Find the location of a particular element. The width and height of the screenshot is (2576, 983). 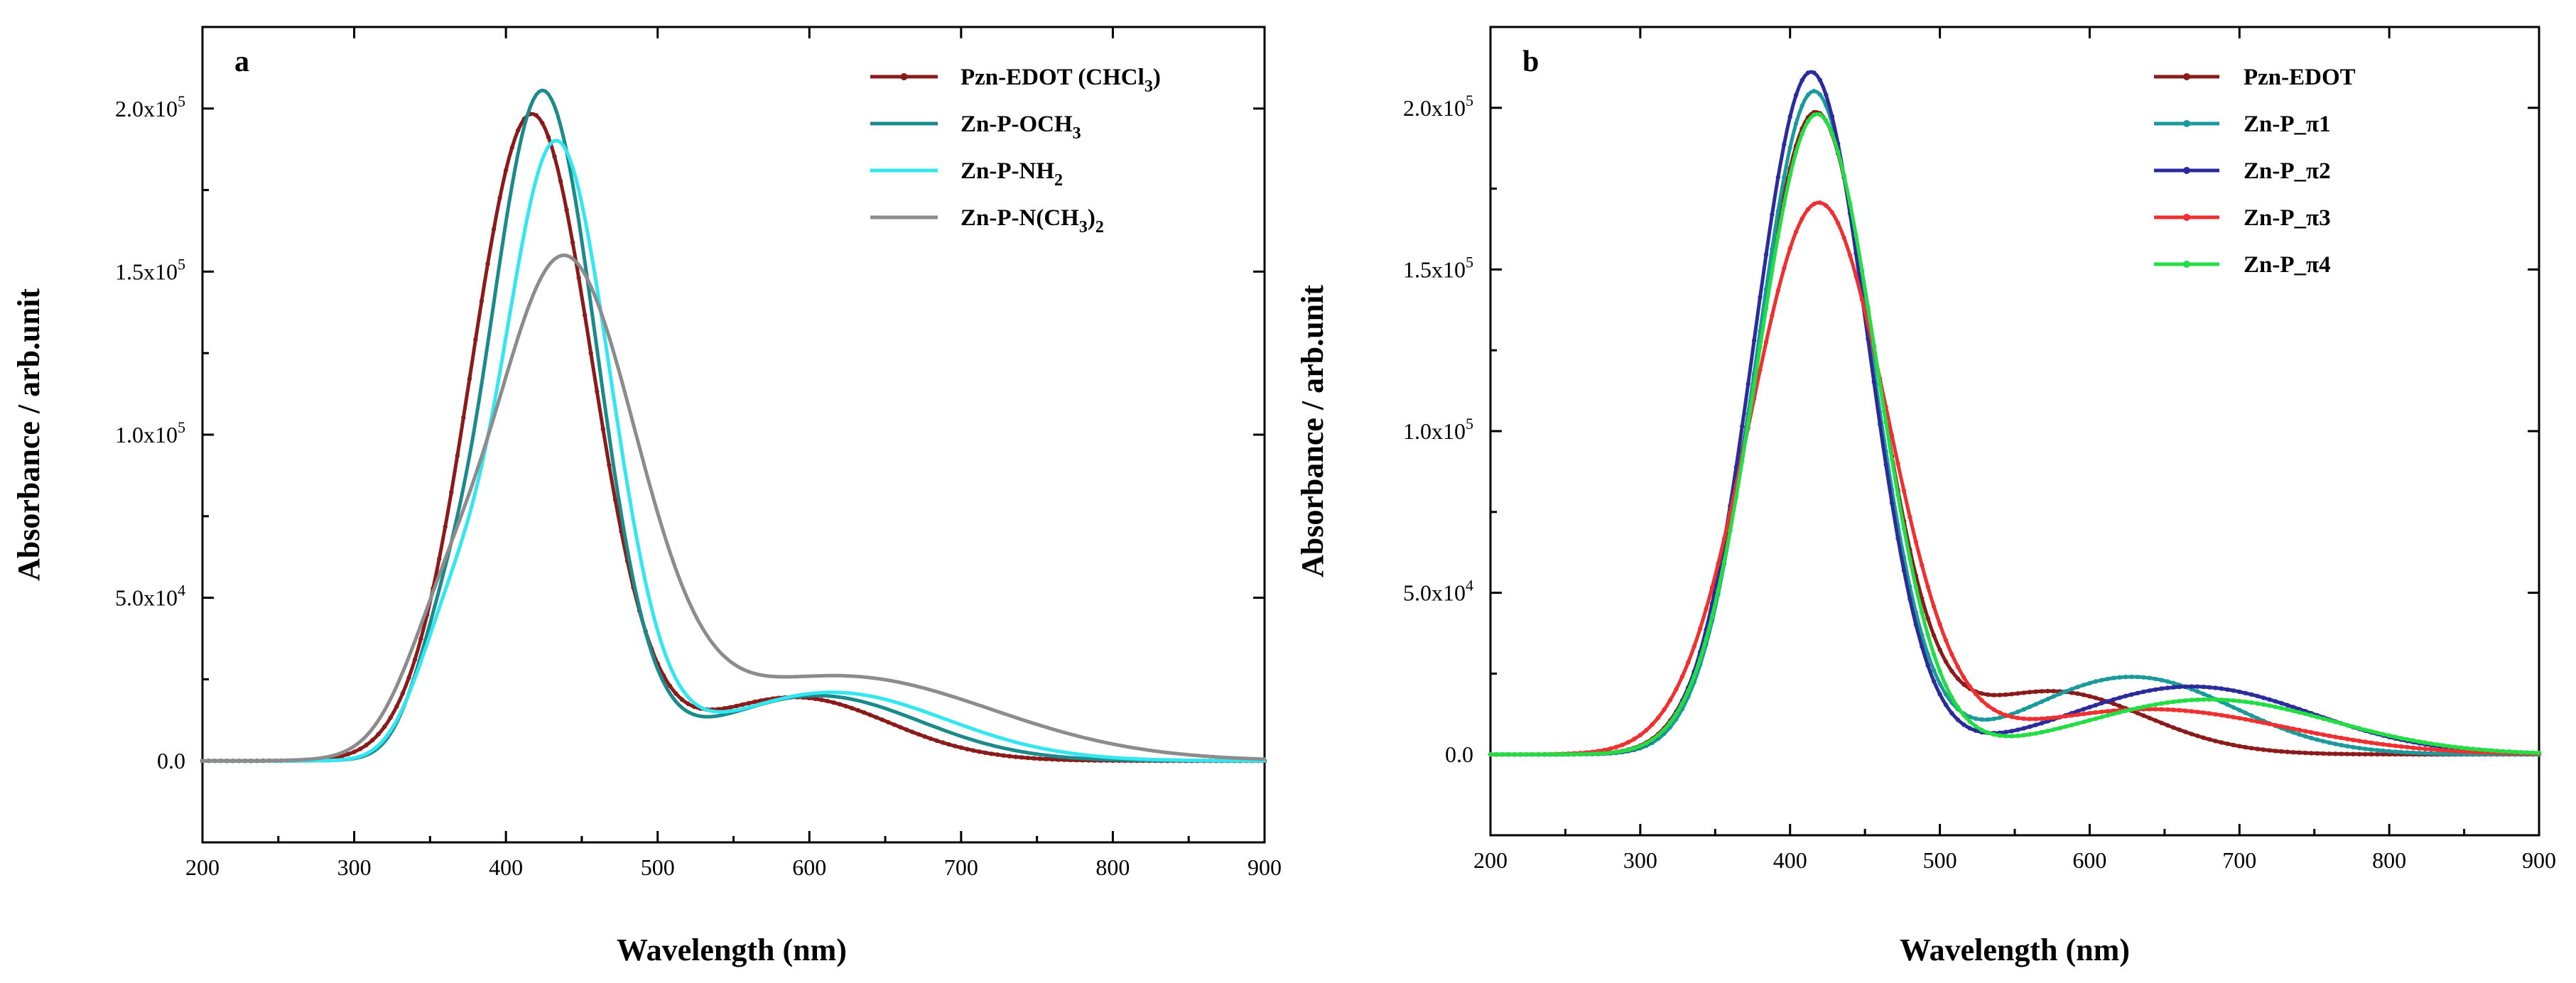

panel-label: a is located at coordinates (241, 62).